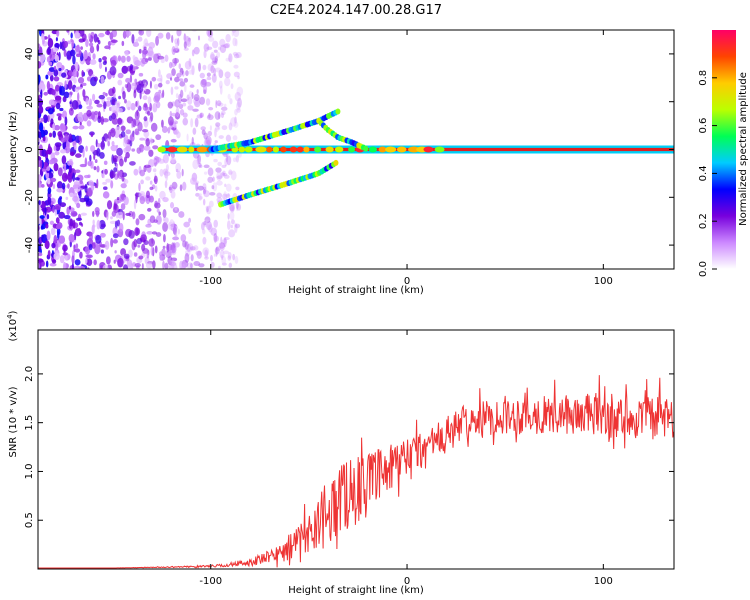 Image resolution: width=750 pixels, height=600 pixels. Describe the element at coordinates (210, 281) in the screenshot. I see `spectrogram-x-tick-label: -100` at that location.